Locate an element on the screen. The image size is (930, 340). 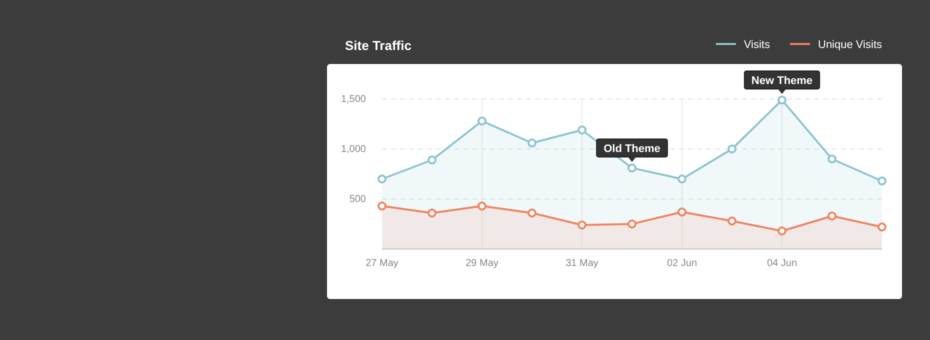
x-tick-label: 27 May is located at coordinates (382, 264).